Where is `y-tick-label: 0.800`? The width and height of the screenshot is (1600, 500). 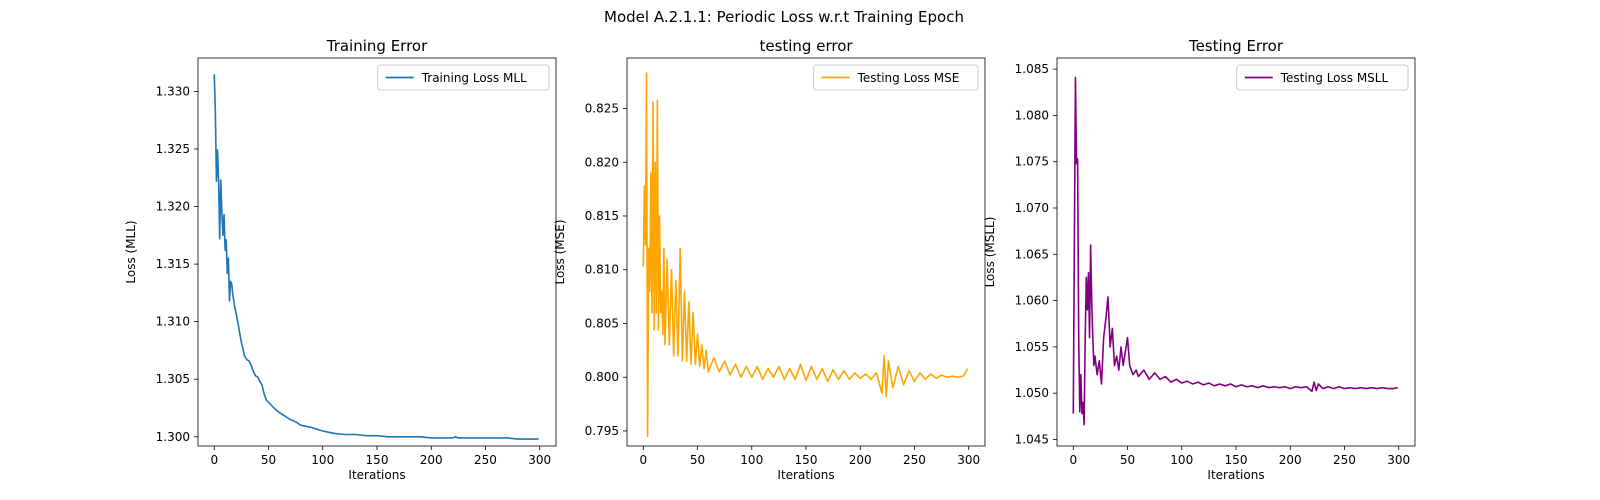
y-tick-label: 0.800 is located at coordinates (602, 377).